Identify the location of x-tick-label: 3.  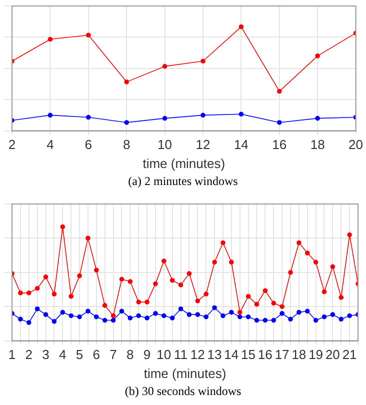
(46, 354).